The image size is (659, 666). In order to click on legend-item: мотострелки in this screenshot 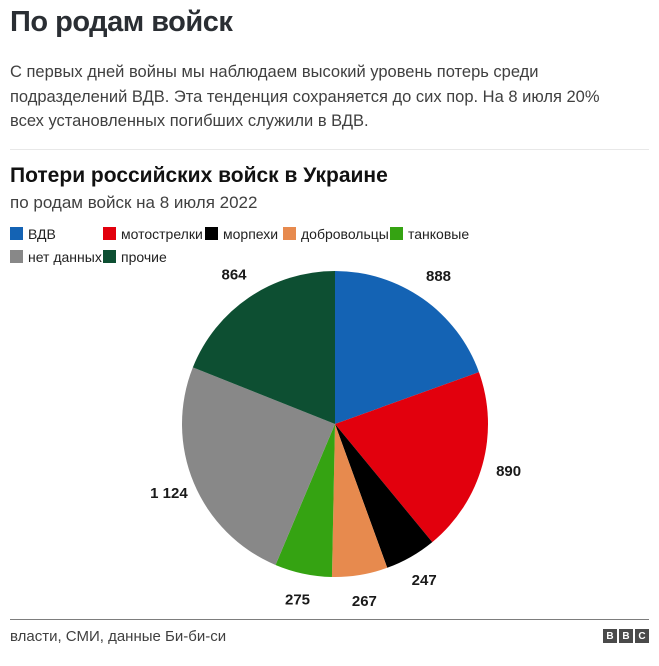, I will do `click(154, 234)`.